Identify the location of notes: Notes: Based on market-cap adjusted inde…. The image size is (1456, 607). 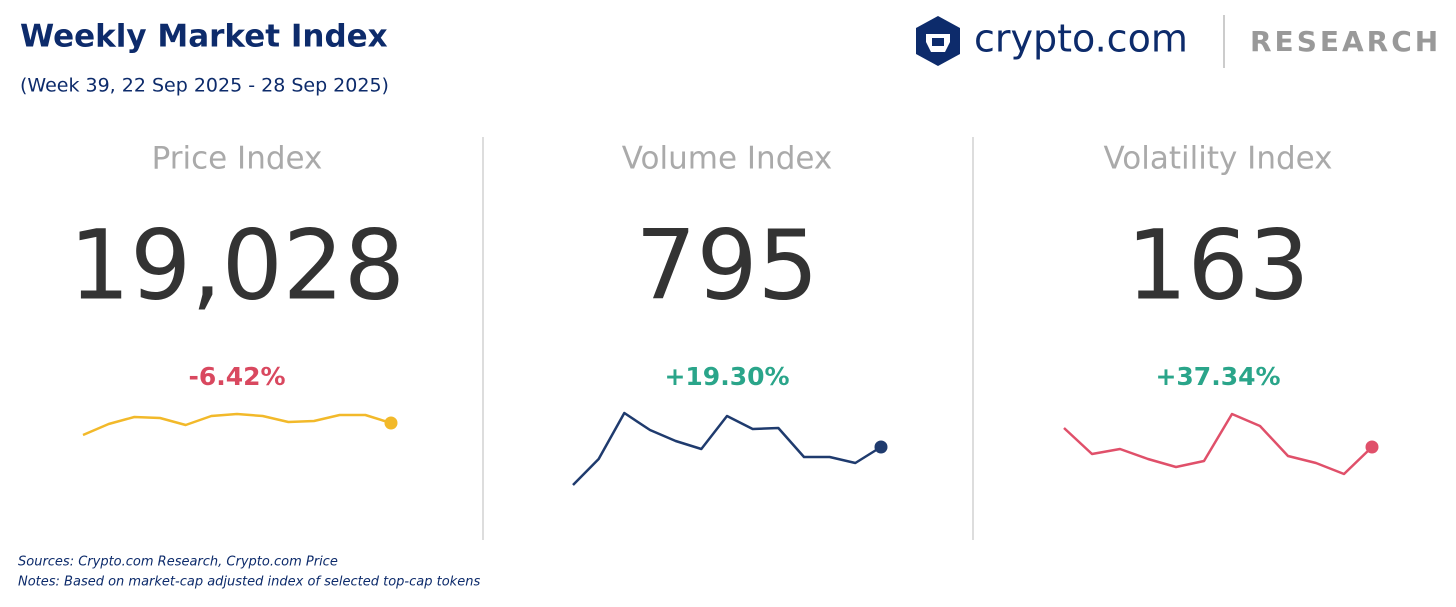
(249, 582).